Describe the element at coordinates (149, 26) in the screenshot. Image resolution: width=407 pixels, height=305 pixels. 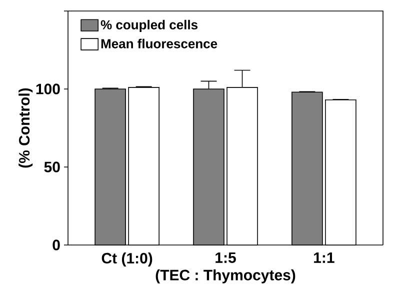
I see `legend-label: % coupled cells` at that location.